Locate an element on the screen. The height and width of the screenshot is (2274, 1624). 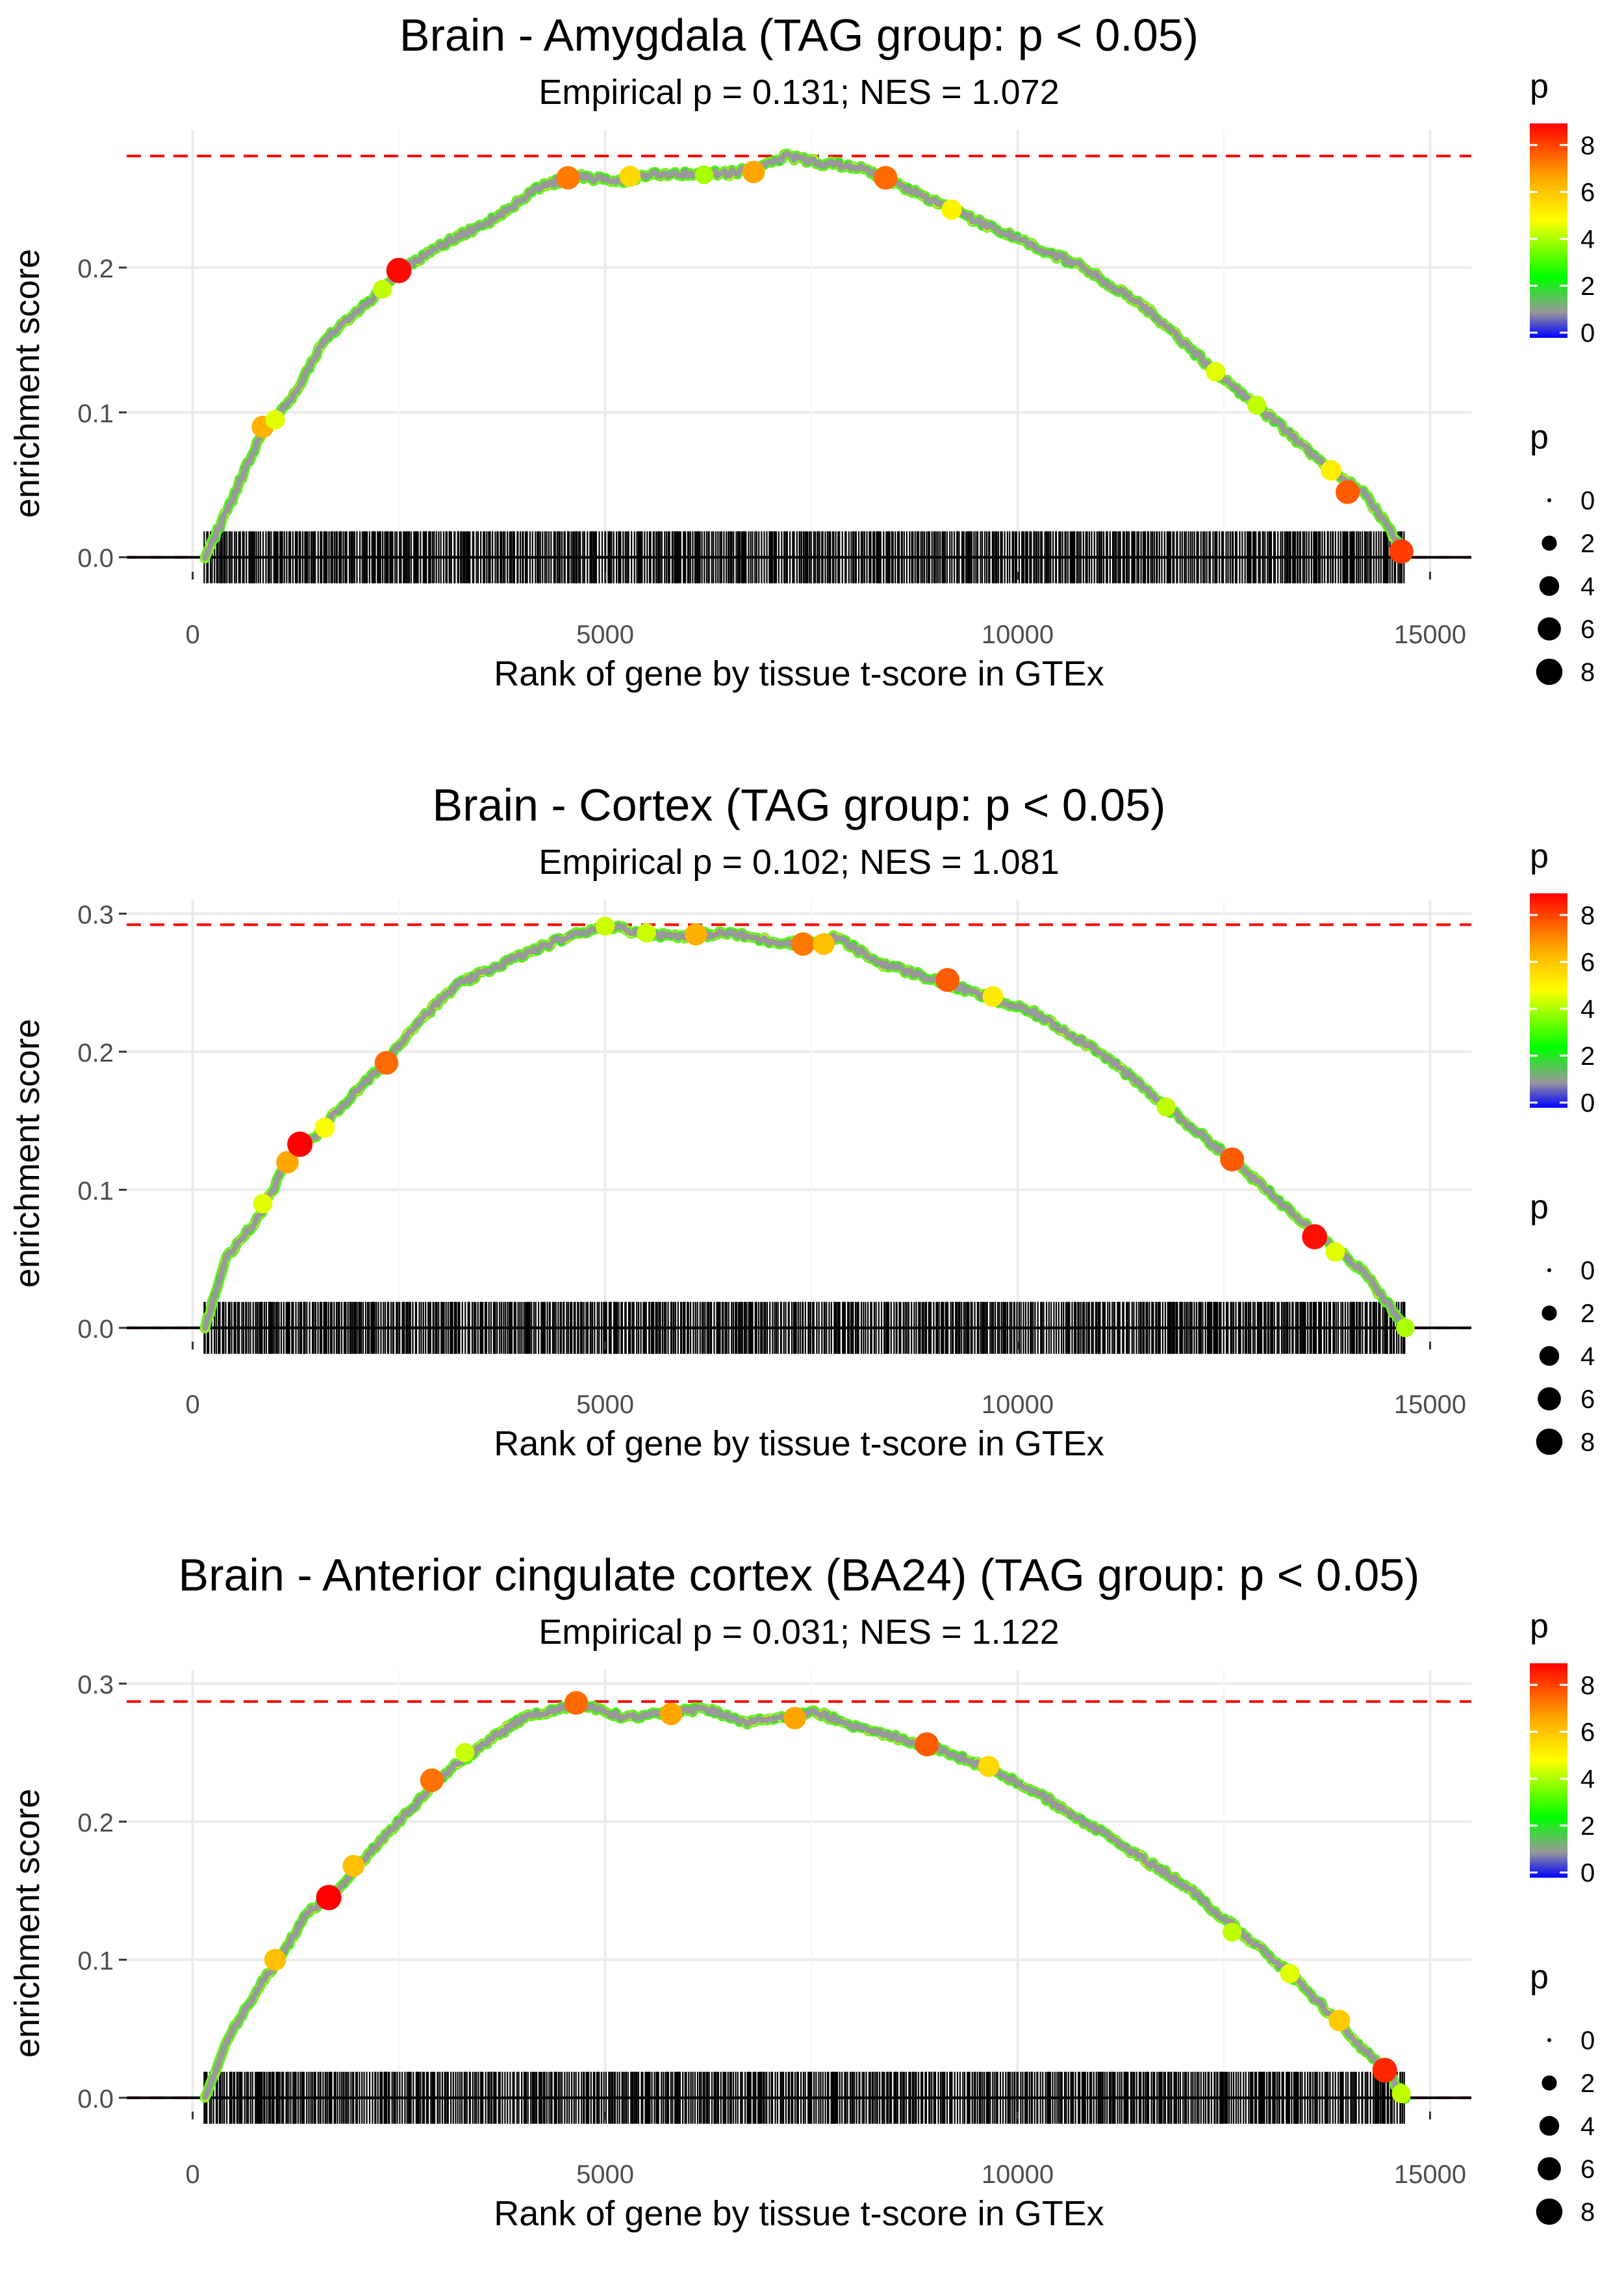
chart-subtitle: Empirical p = 0.131; NES = 1.072 is located at coordinates (799, 92).